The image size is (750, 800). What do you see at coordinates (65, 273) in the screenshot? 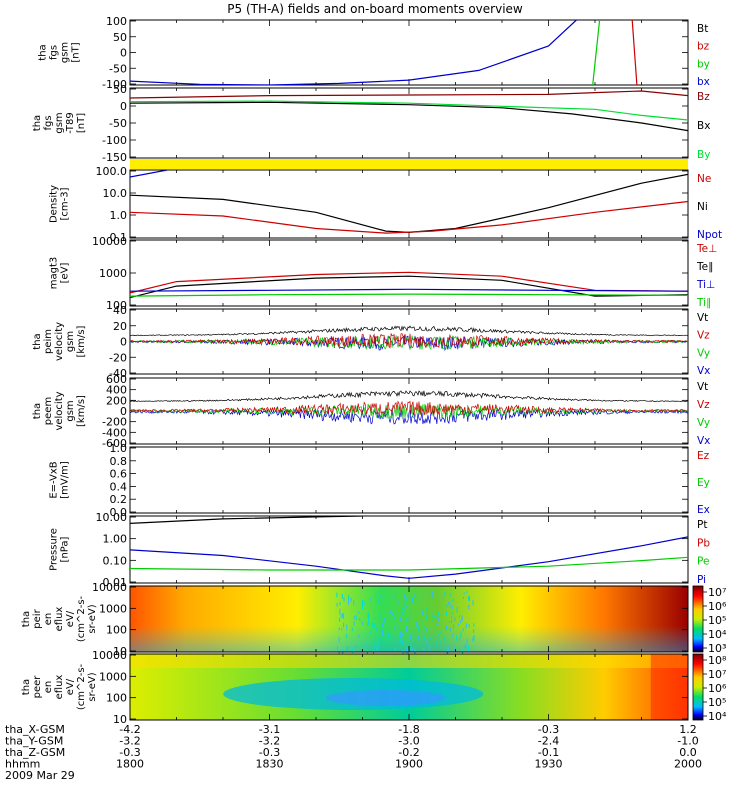
I see `y-axis-label: [eV]` at bounding box center [65, 273].